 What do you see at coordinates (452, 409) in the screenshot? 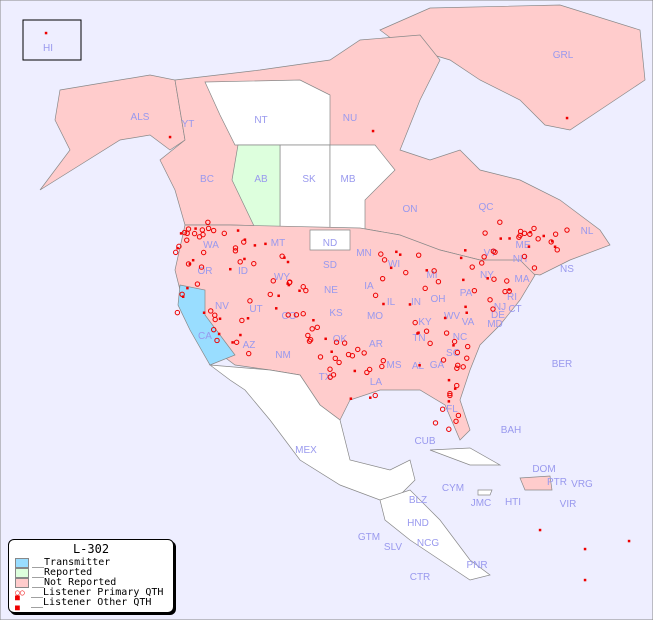
I see `region-label-fl: FL` at bounding box center [452, 409].